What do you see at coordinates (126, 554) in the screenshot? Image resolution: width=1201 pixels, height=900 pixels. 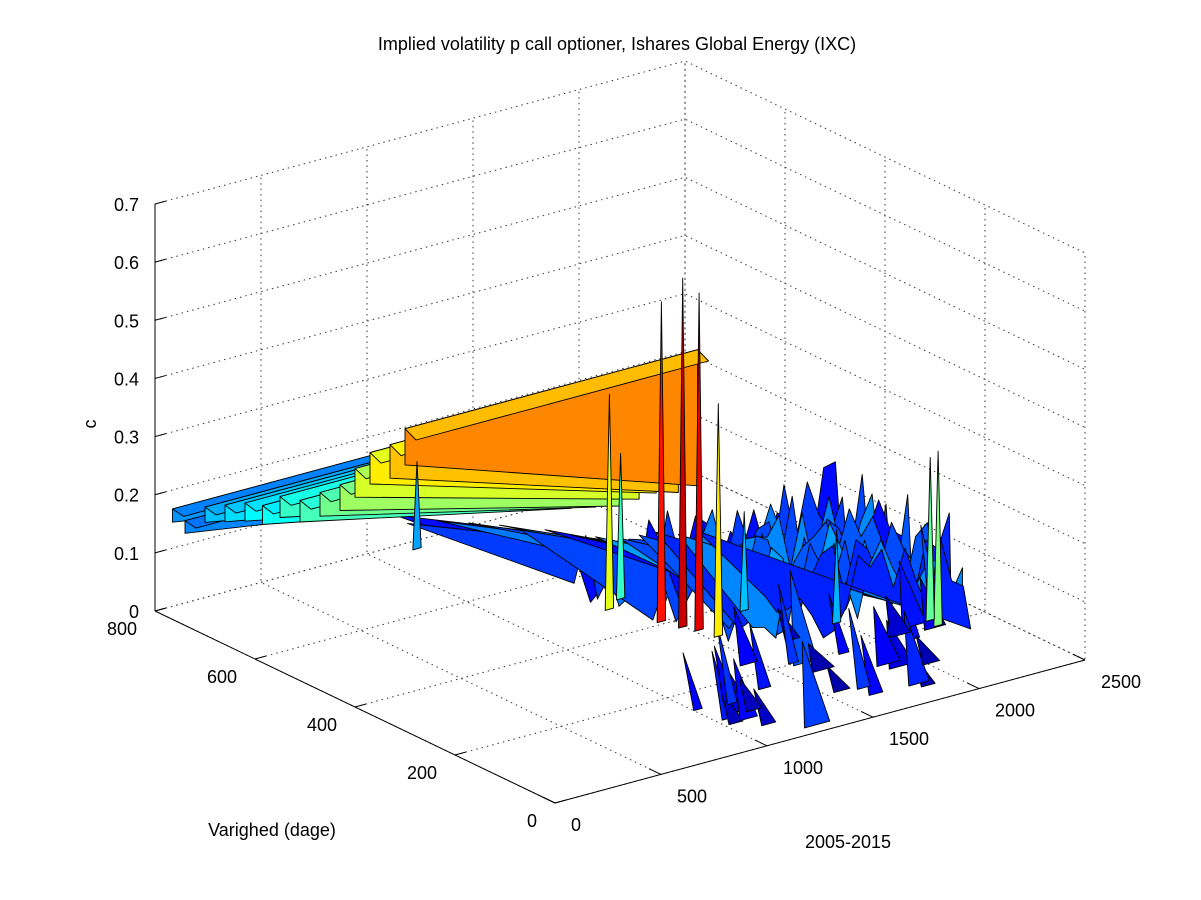 I see `z-tick-label: 0.1` at bounding box center [126, 554].